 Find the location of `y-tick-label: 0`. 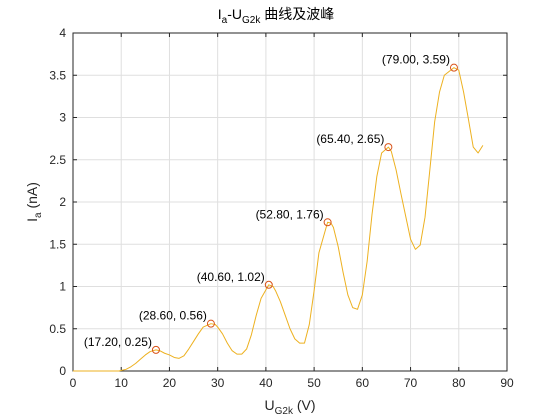

y-tick-label: 0 is located at coordinates (62, 371).